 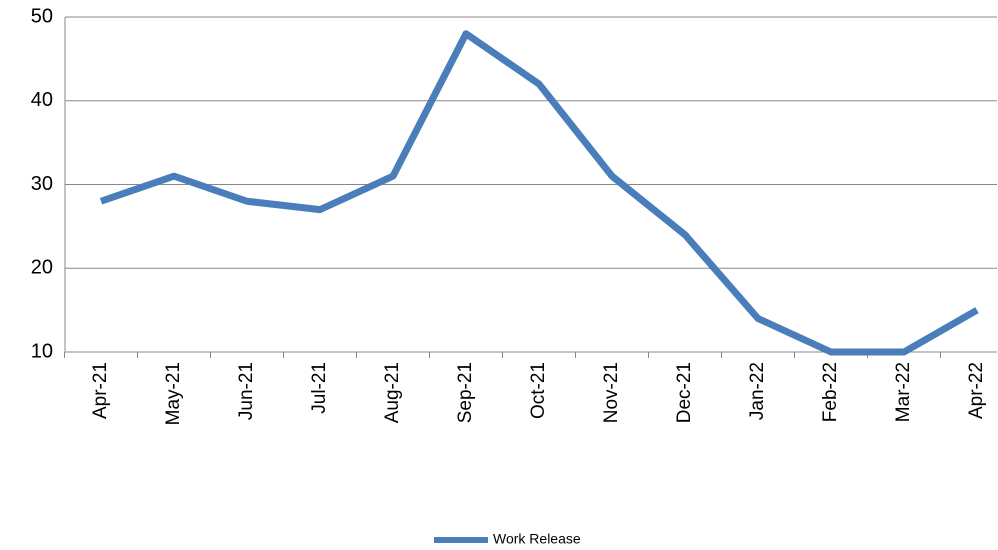 What do you see at coordinates (830, 392) in the screenshot?
I see `x-tick-label: Feb-22` at bounding box center [830, 392].